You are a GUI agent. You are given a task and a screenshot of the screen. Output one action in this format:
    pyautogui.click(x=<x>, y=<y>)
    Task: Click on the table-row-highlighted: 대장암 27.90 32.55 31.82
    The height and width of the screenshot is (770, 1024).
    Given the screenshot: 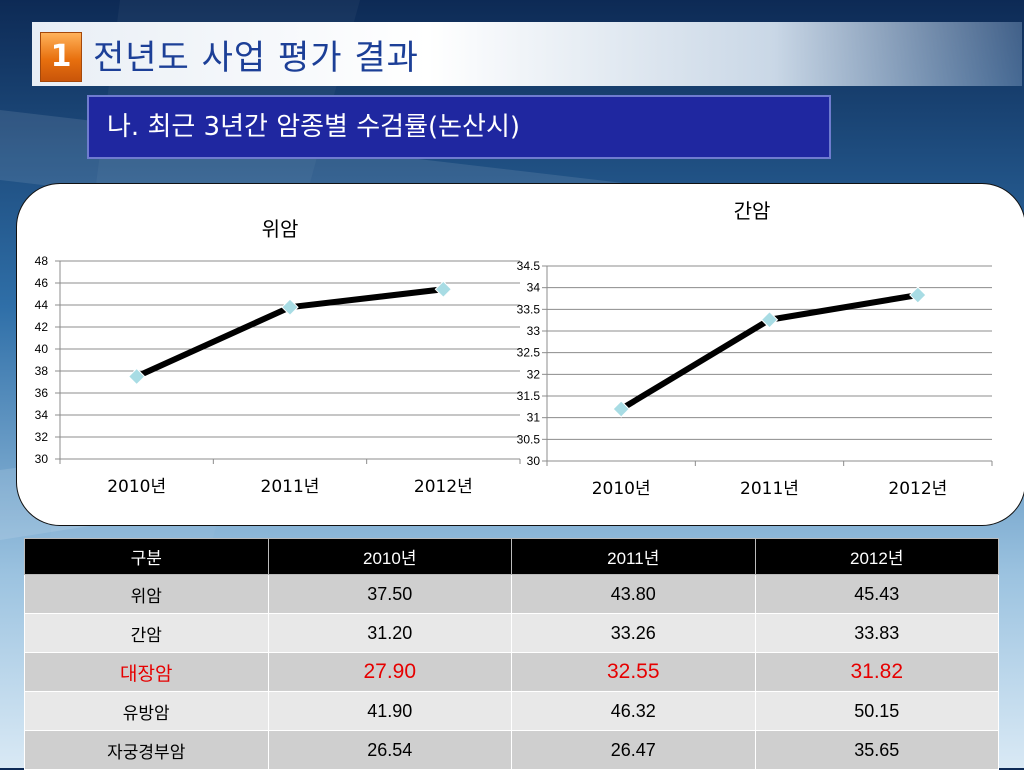 What is the action you would take?
    pyautogui.click(x=511, y=672)
    